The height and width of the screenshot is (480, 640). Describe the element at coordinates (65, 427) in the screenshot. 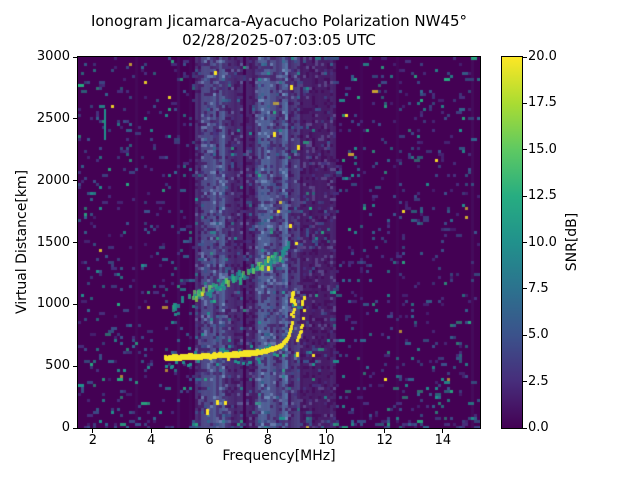

I see `y-tick-label: 0` at that location.